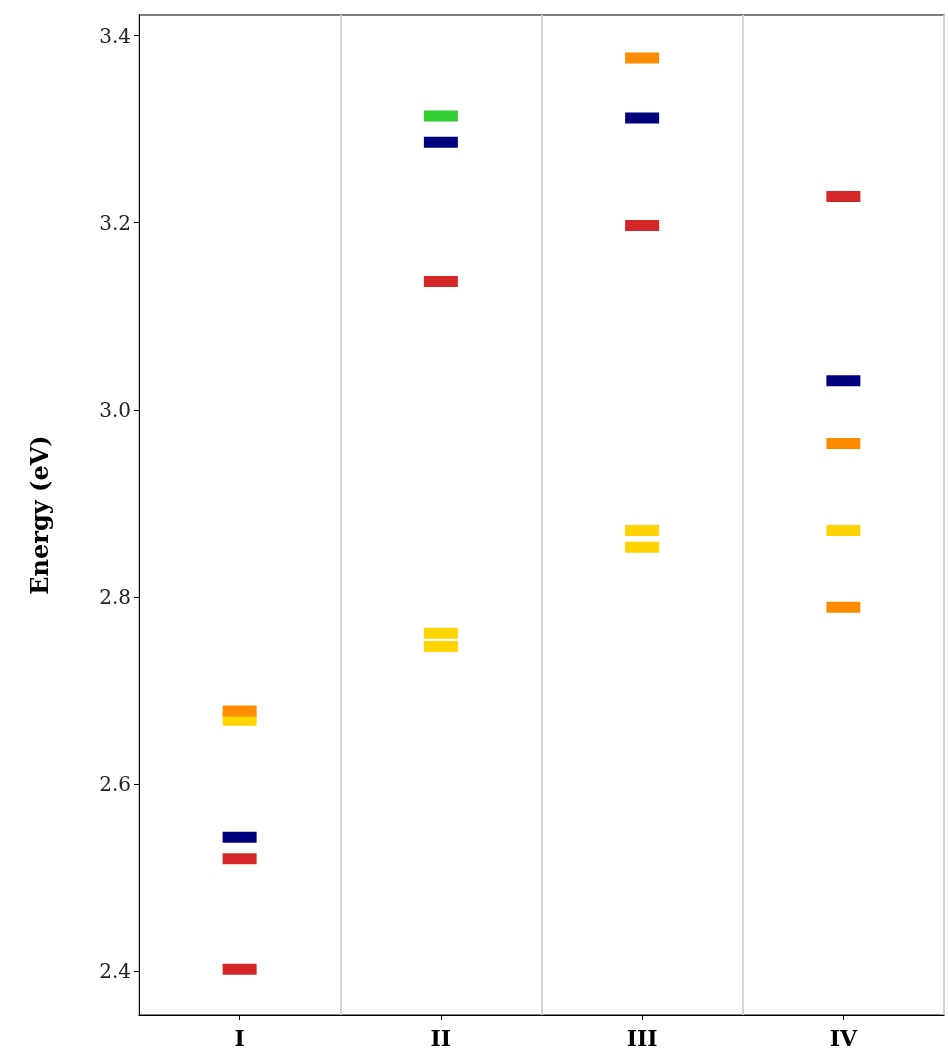 This screenshot has width=948, height=1064. I want to click on y-tick-label: 3.0, so click(115, 409).